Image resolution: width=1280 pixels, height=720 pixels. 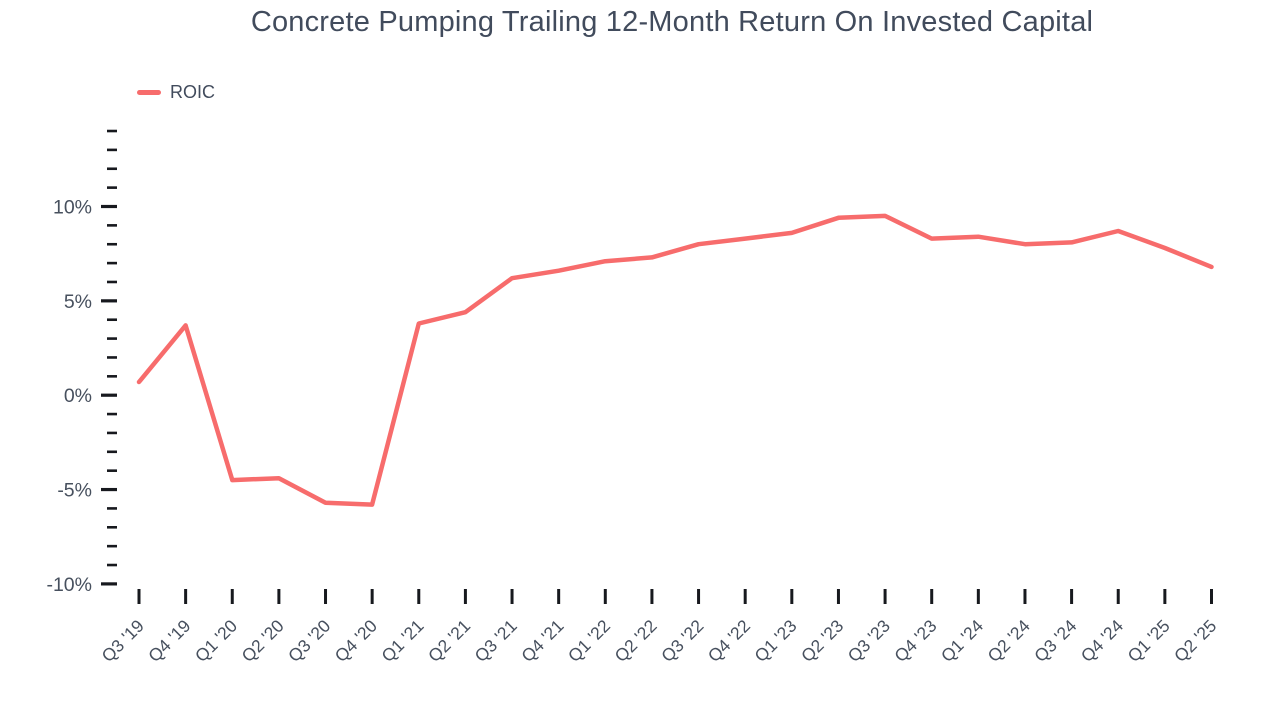 I want to click on y-tick-label: 0%, so click(x=78, y=396).